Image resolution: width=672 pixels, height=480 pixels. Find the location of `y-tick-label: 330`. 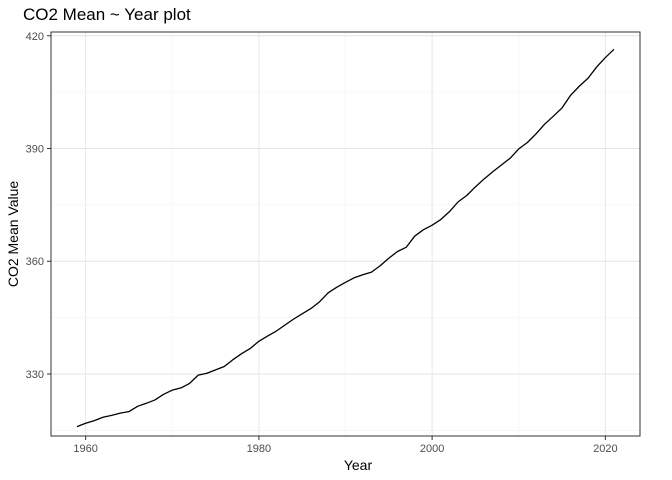

y-tick-label: 330 is located at coordinates (35, 375).